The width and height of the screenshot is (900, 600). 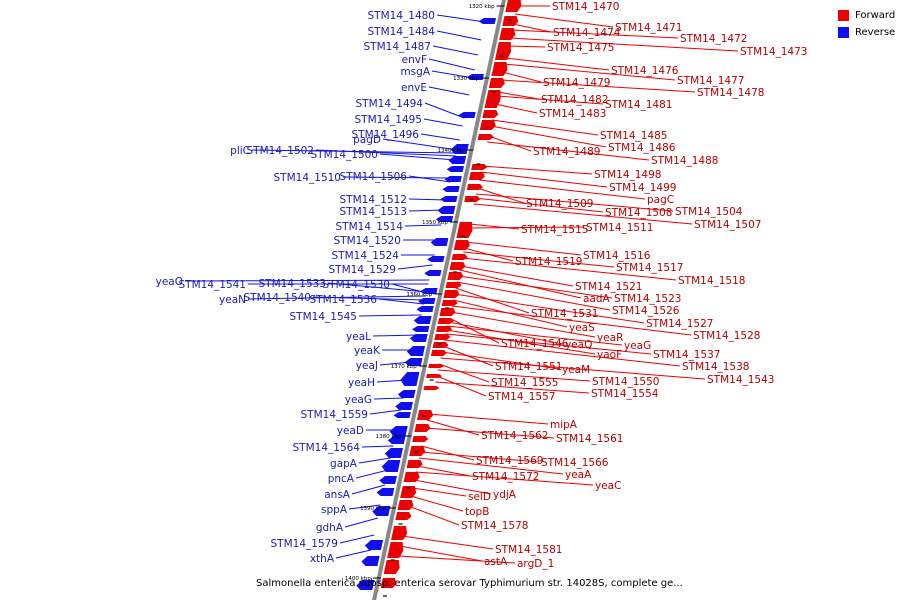 What do you see at coordinates (711, 281) in the screenshot?
I see `forward-gene-label: STM14_1518` at bounding box center [711, 281].